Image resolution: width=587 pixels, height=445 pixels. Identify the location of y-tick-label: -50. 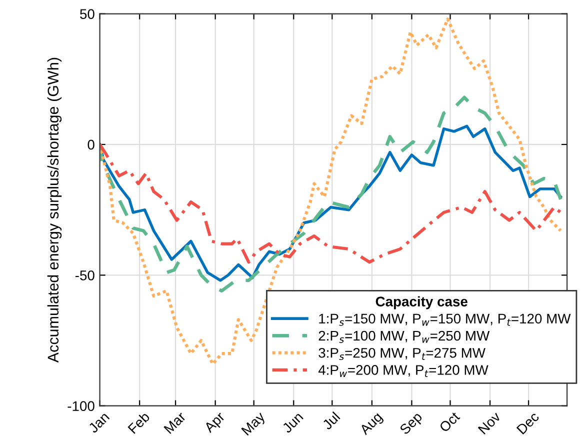
(84, 275).